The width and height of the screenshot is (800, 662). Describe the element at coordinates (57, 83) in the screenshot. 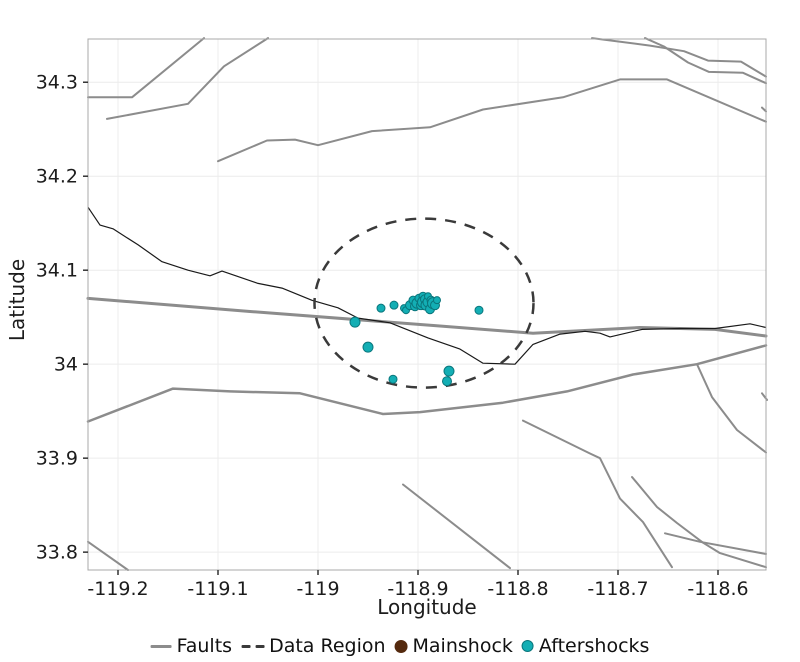

I see `y-tick-label: 34.3` at that location.